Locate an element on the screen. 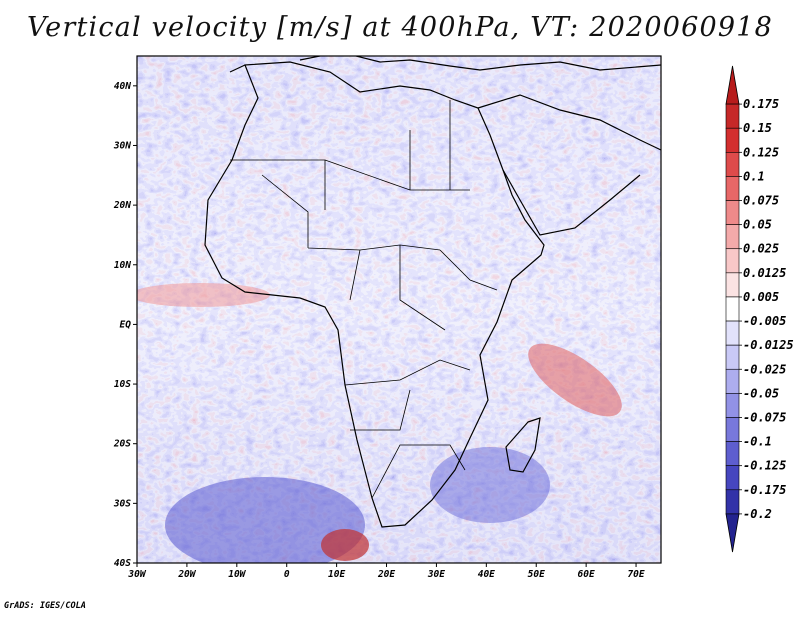 The image size is (800, 618). colorbar-label: -0.05 is located at coordinates (761, 393).